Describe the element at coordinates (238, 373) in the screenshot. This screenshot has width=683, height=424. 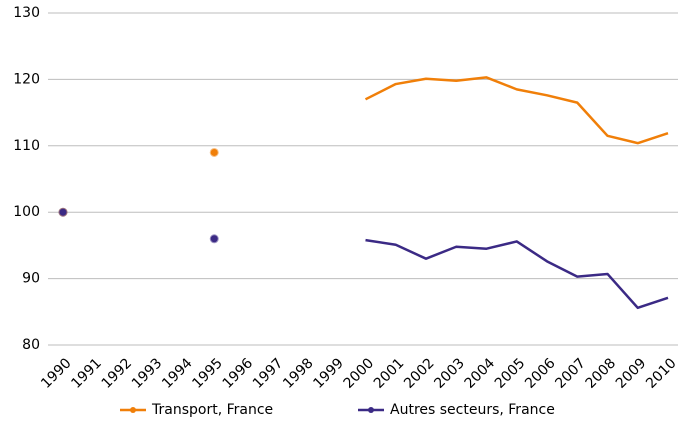
I see `x-tick-label: 1996` at that location.